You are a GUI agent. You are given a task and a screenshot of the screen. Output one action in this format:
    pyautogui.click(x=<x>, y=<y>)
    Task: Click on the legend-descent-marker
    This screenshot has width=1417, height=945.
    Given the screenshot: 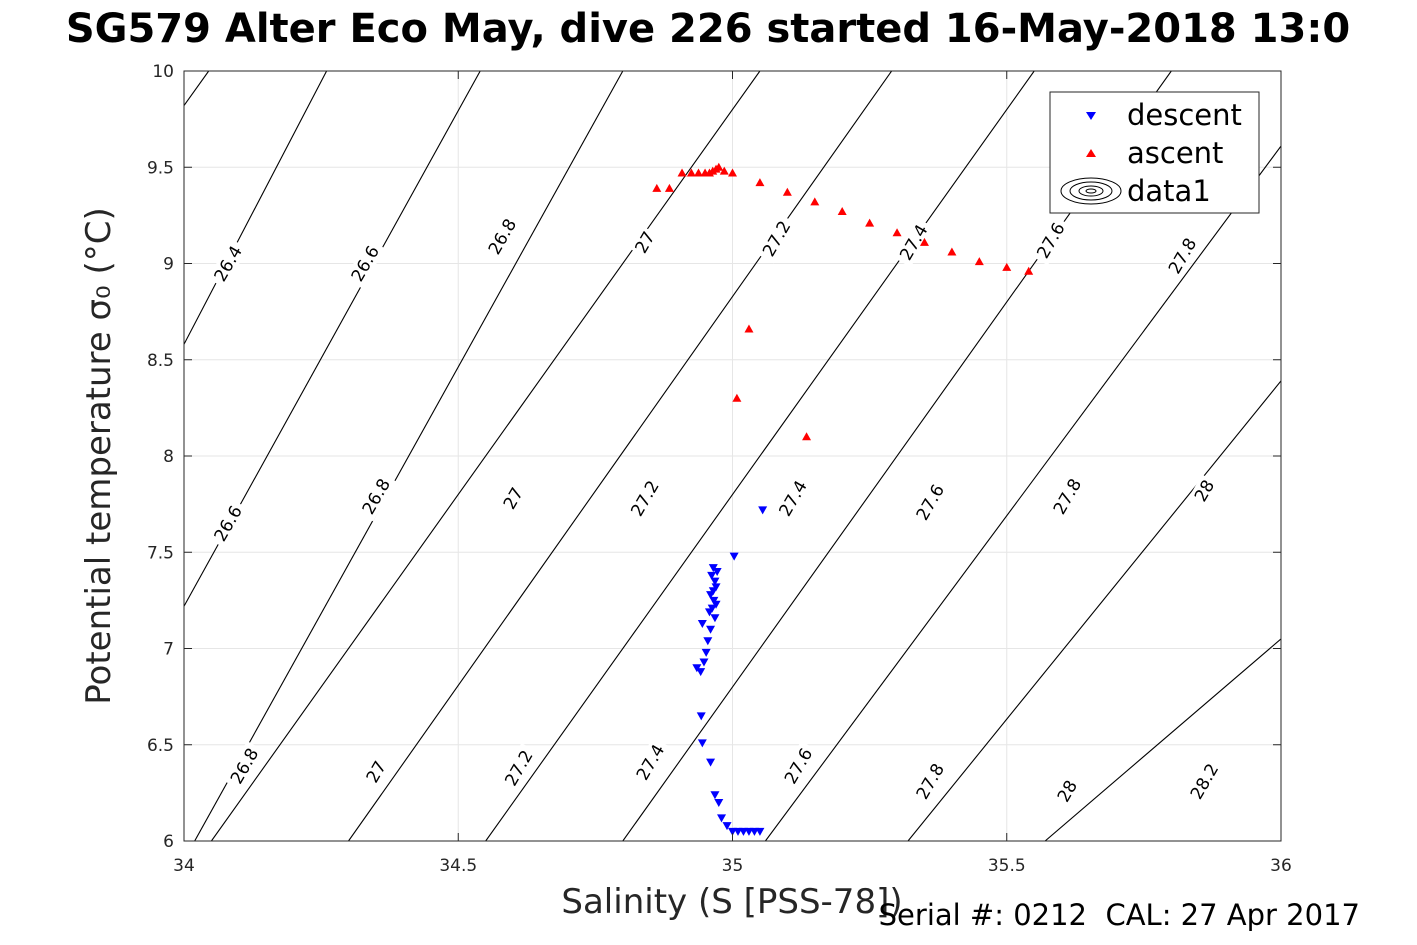 What is the action you would take?
    pyautogui.click(x=1091, y=116)
    